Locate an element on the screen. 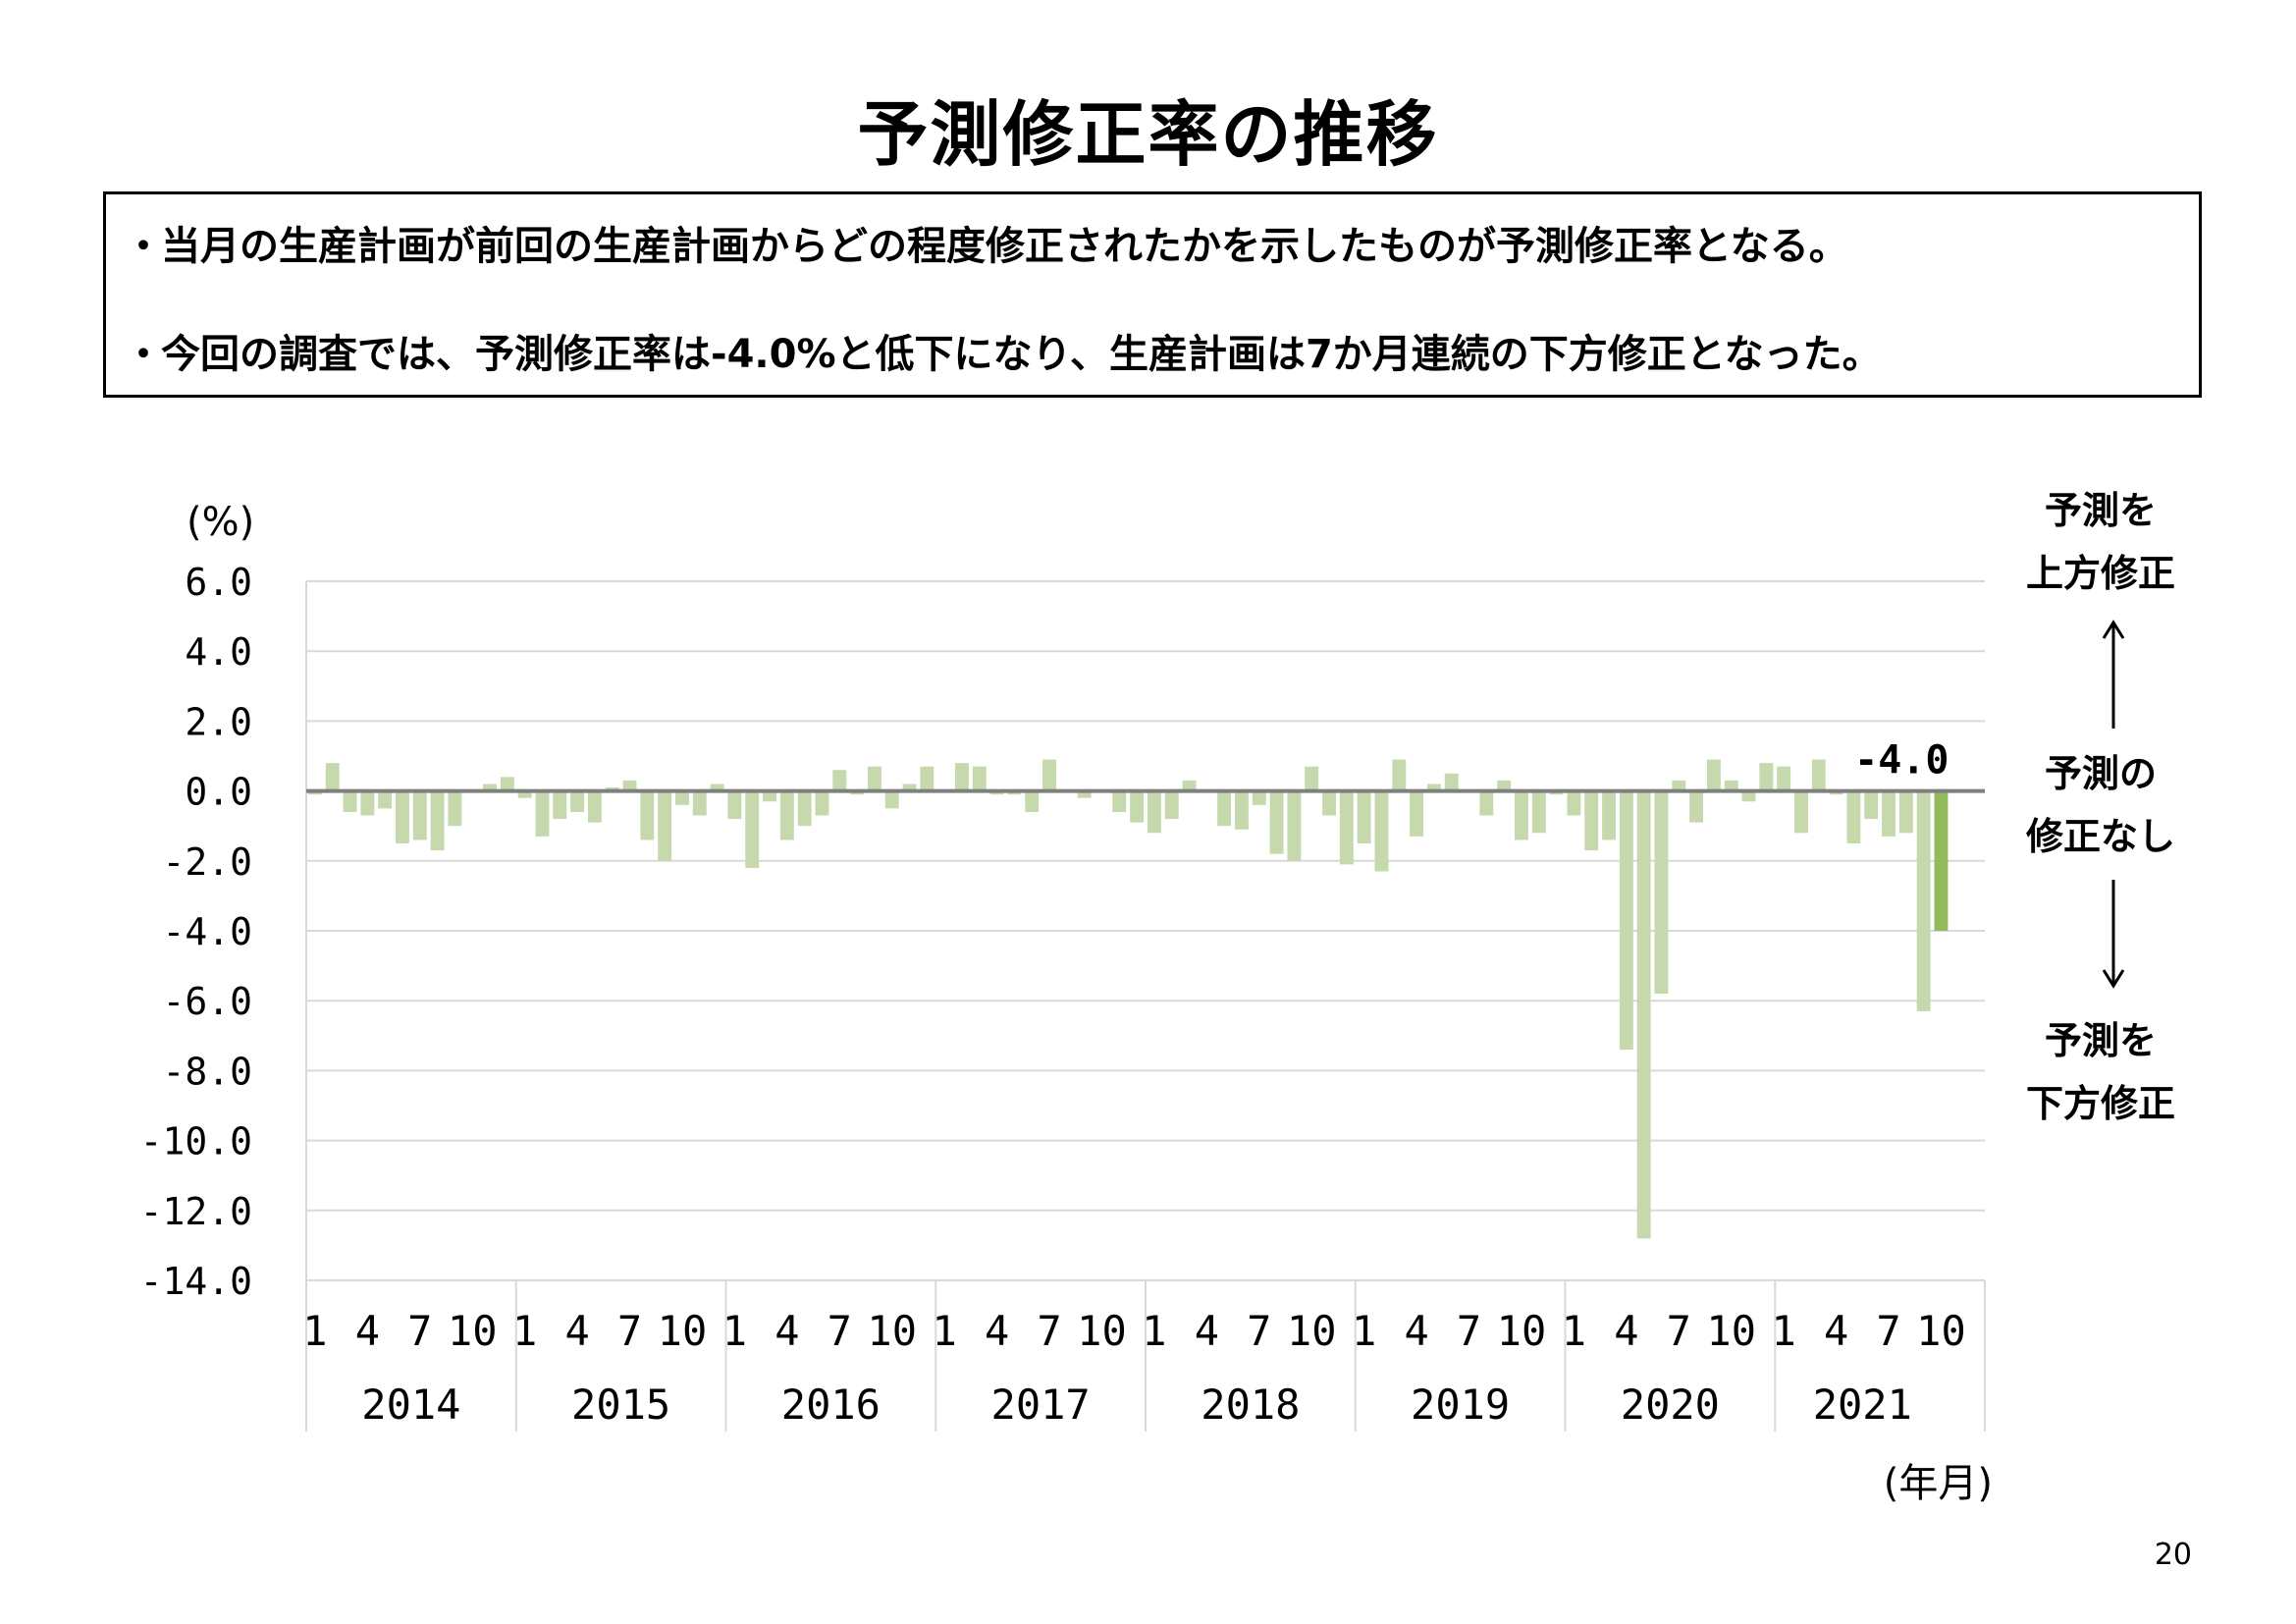 The image size is (2296, 1624). x-year-label: 2014 is located at coordinates (410, 1404).